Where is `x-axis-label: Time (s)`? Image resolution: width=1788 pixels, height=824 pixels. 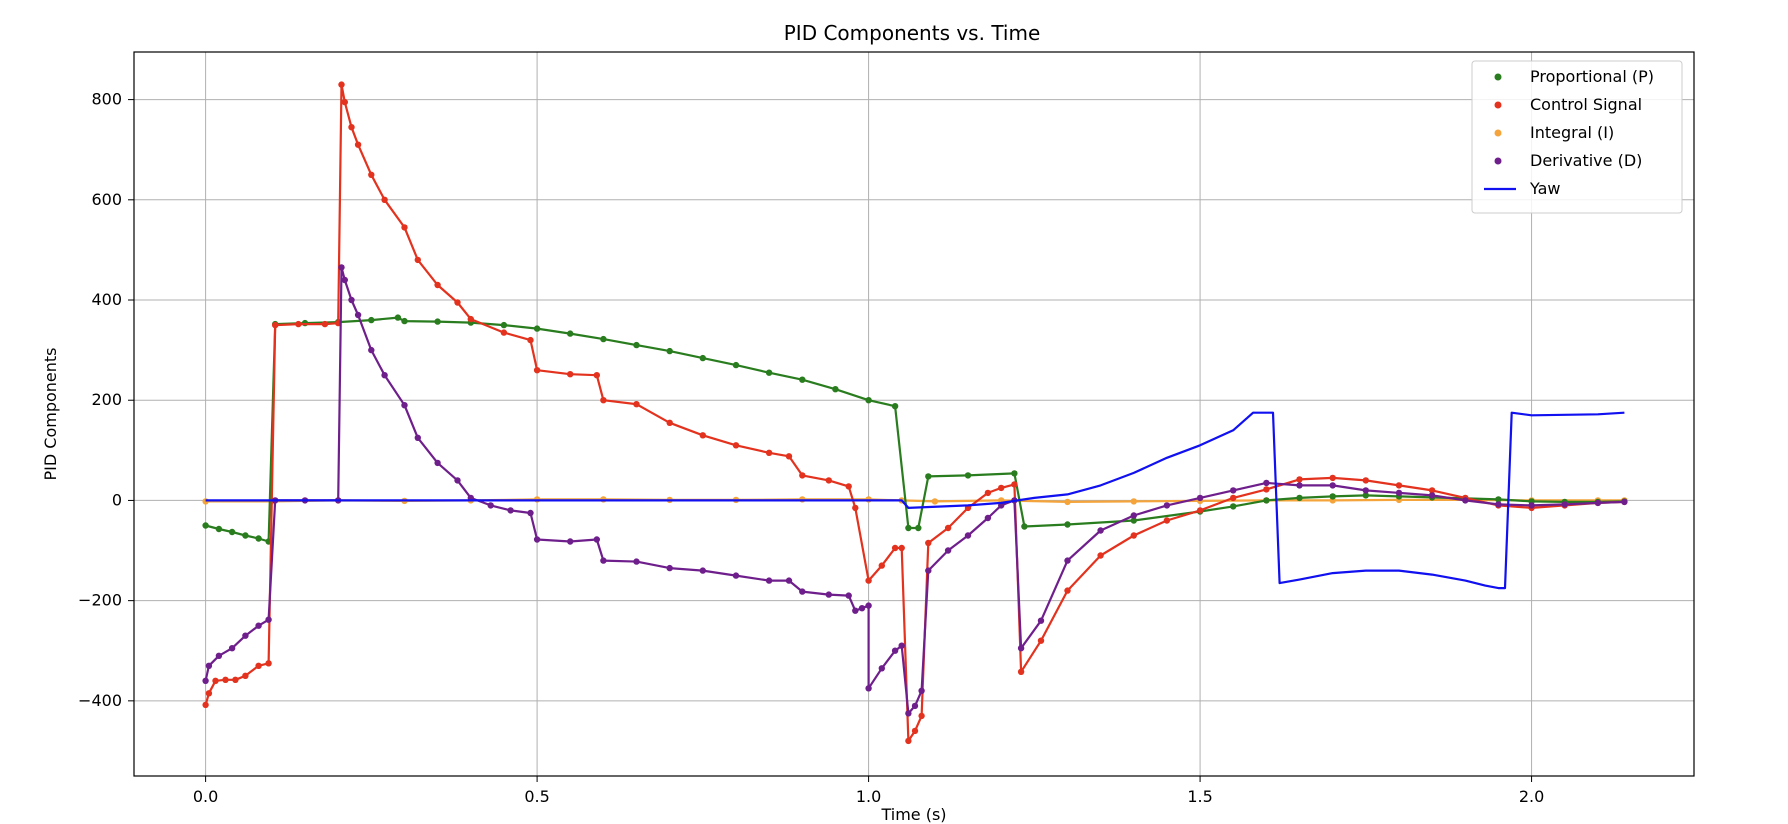 x-axis-label: Time (s) is located at coordinates (913, 814).